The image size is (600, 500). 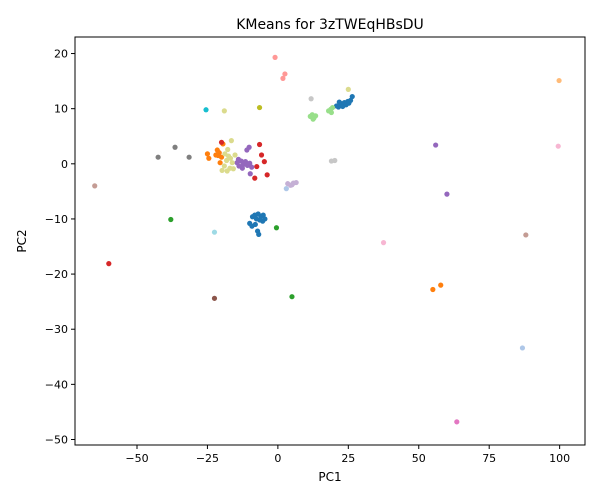 What do you see at coordinates (61, 54) in the screenshot?
I see `y-tick-label-7: 20` at bounding box center [61, 54].